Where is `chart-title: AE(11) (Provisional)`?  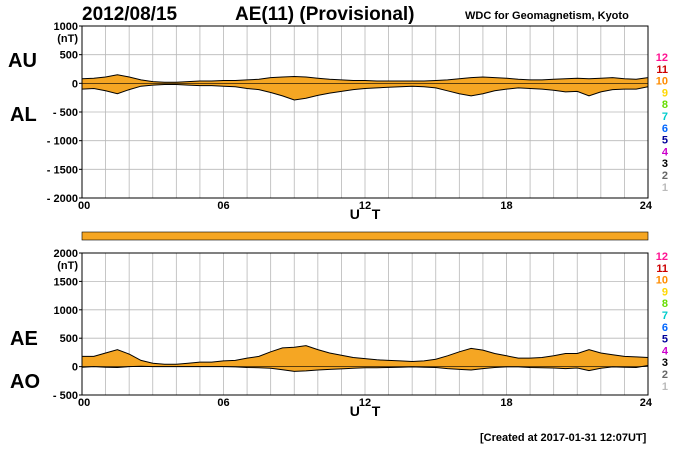 chart-title: AE(11) (Provisional) is located at coordinates (325, 14).